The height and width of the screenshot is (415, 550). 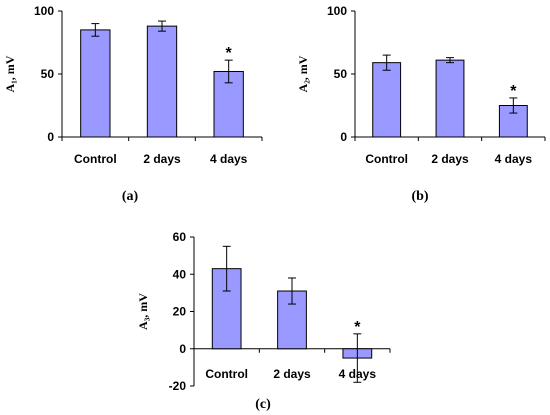 What do you see at coordinates (419, 196) in the screenshot?
I see `panel-label: (b)` at bounding box center [419, 196].